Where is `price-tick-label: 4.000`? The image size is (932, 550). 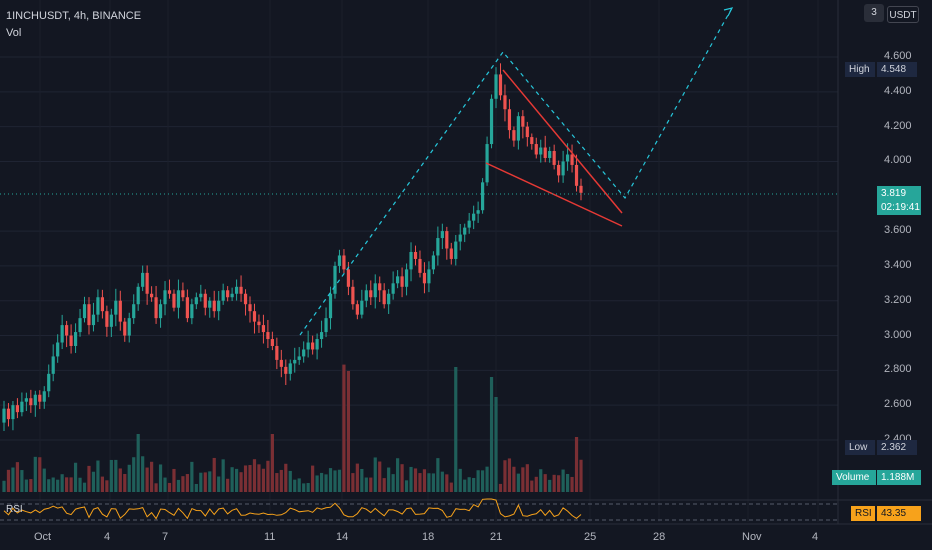
price-tick-label: 4.000 is located at coordinates (898, 160).